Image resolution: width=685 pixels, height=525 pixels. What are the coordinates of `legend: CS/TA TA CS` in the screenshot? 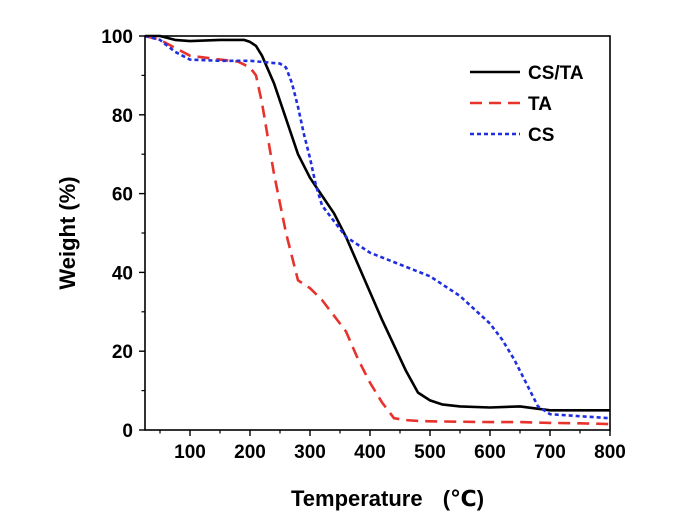 It's located at (527, 104).